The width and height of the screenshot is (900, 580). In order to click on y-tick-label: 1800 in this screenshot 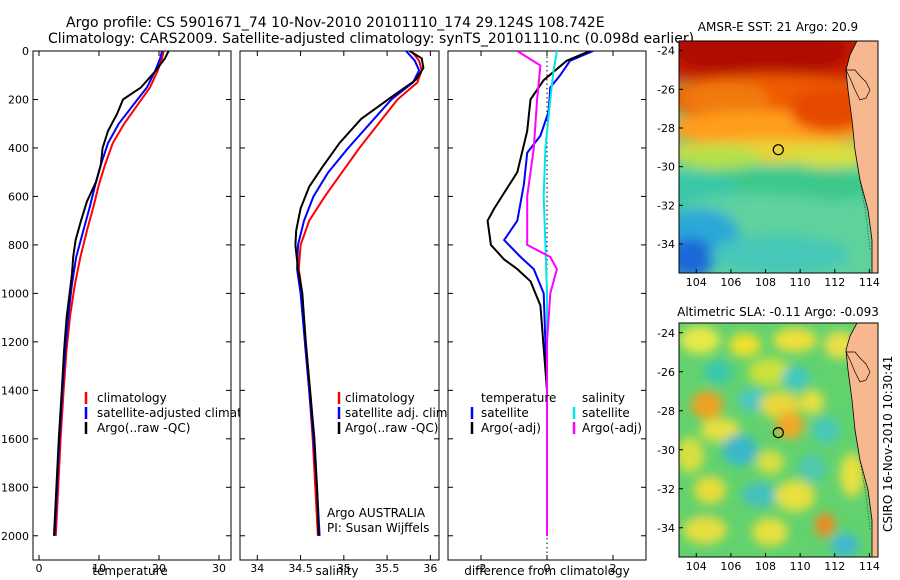, I will do `click(15, 487)`.